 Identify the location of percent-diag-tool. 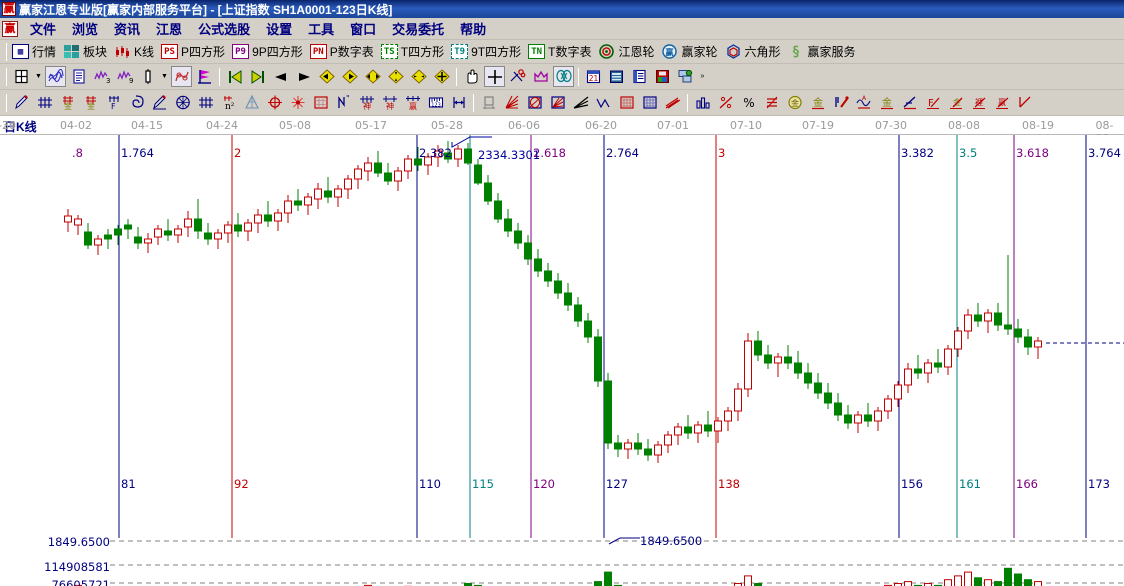
(725, 102).